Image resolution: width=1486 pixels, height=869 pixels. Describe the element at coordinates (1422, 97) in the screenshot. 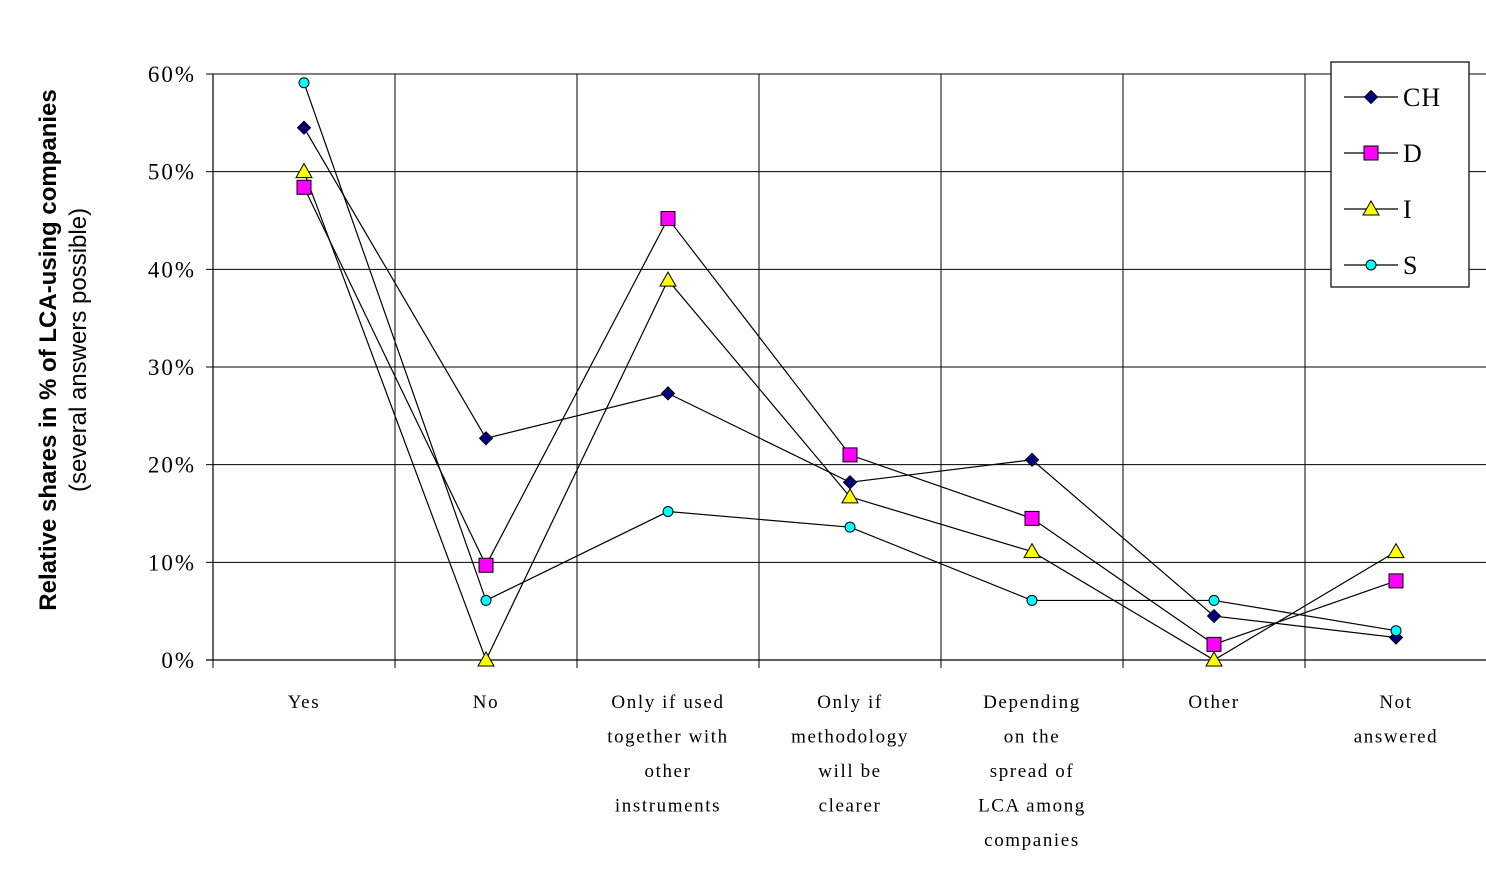

I see `legend-label: CH` at that location.